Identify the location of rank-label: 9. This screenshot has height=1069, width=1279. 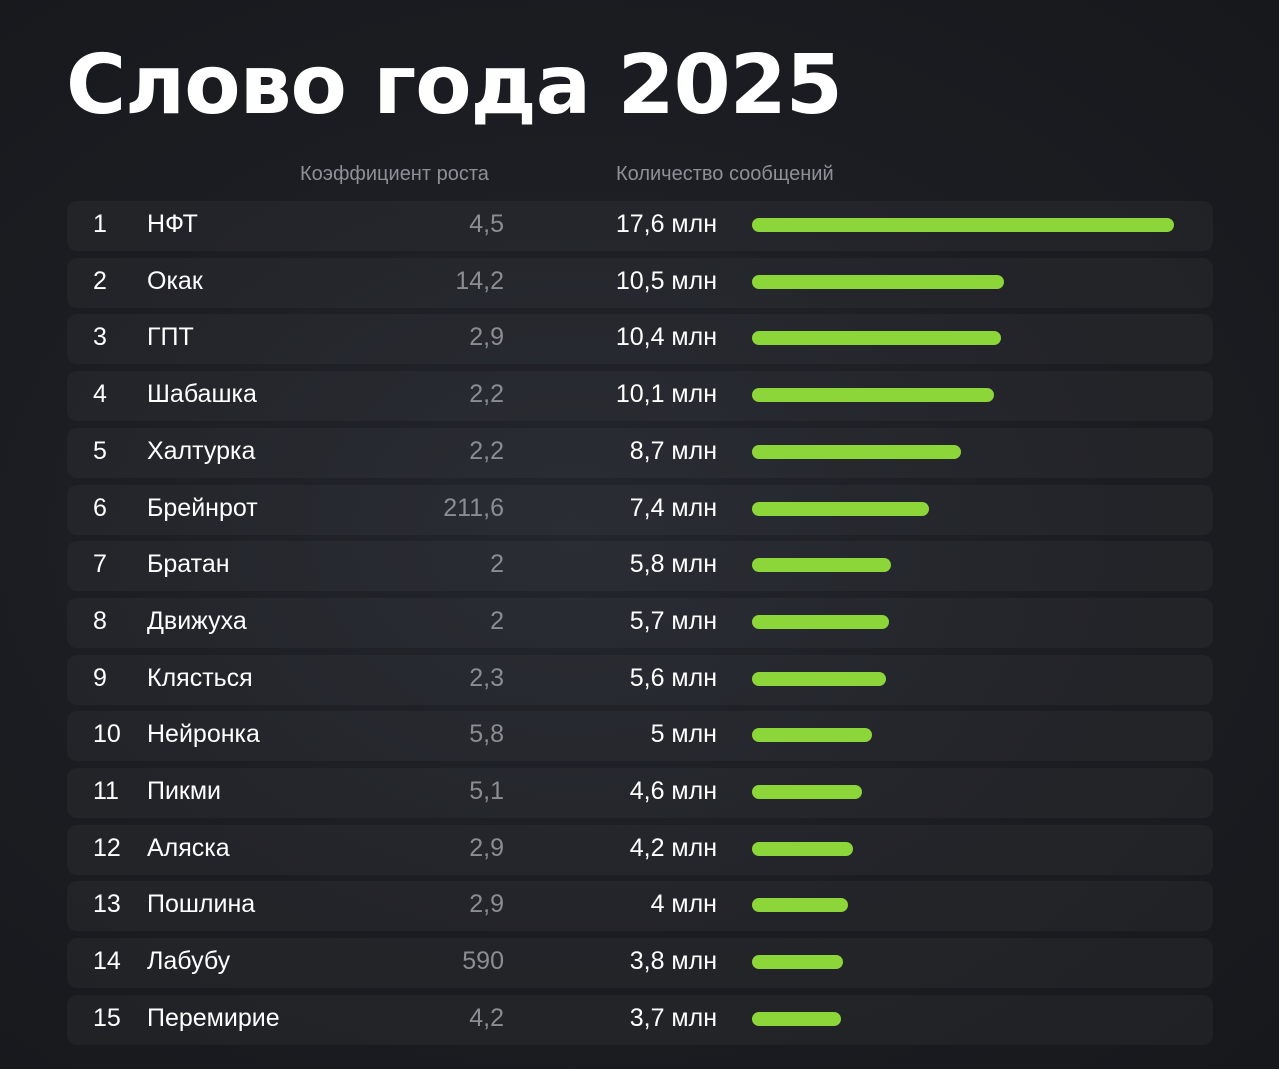
(100, 677).